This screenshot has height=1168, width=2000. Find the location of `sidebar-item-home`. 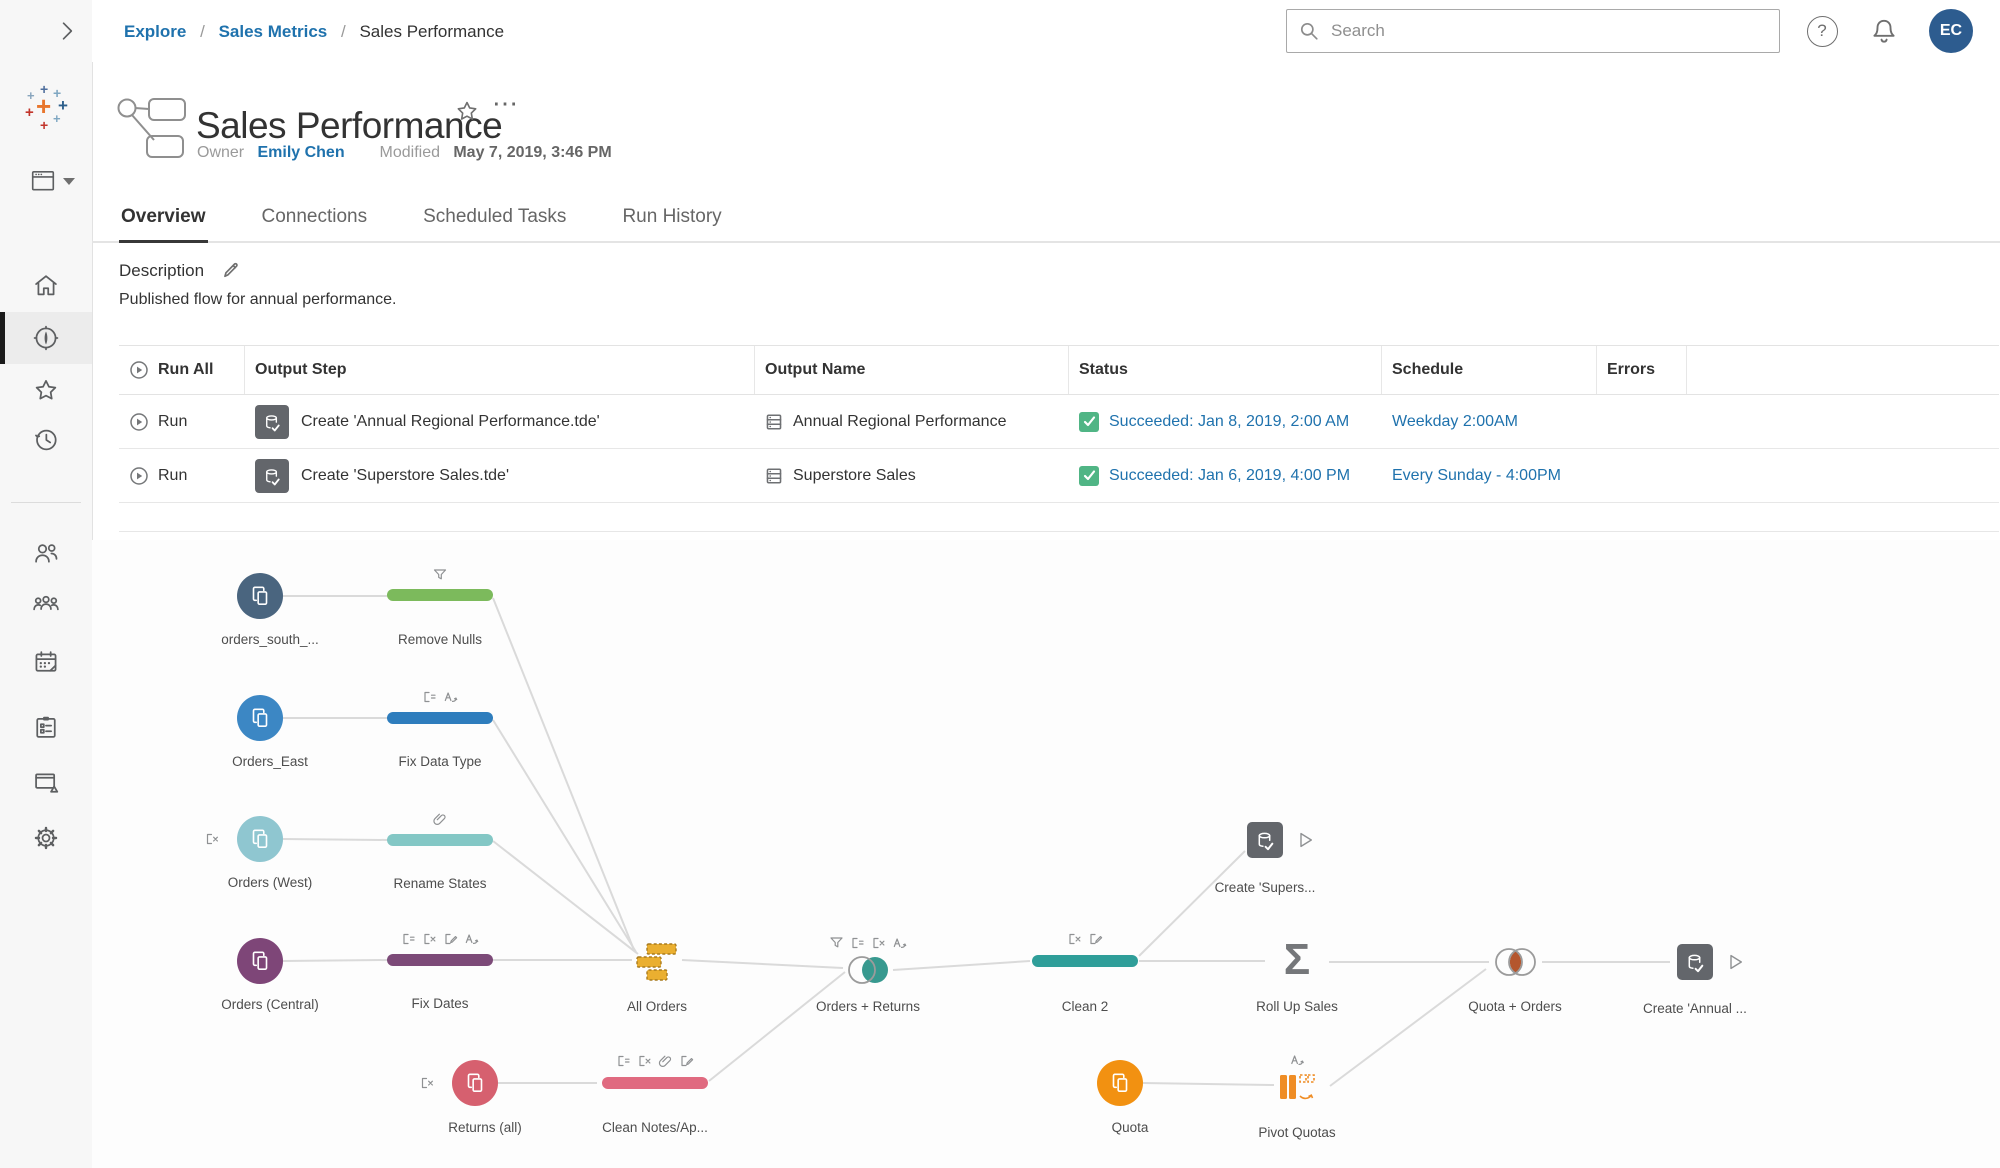

sidebar-item-home is located at coordinates (46, 285).